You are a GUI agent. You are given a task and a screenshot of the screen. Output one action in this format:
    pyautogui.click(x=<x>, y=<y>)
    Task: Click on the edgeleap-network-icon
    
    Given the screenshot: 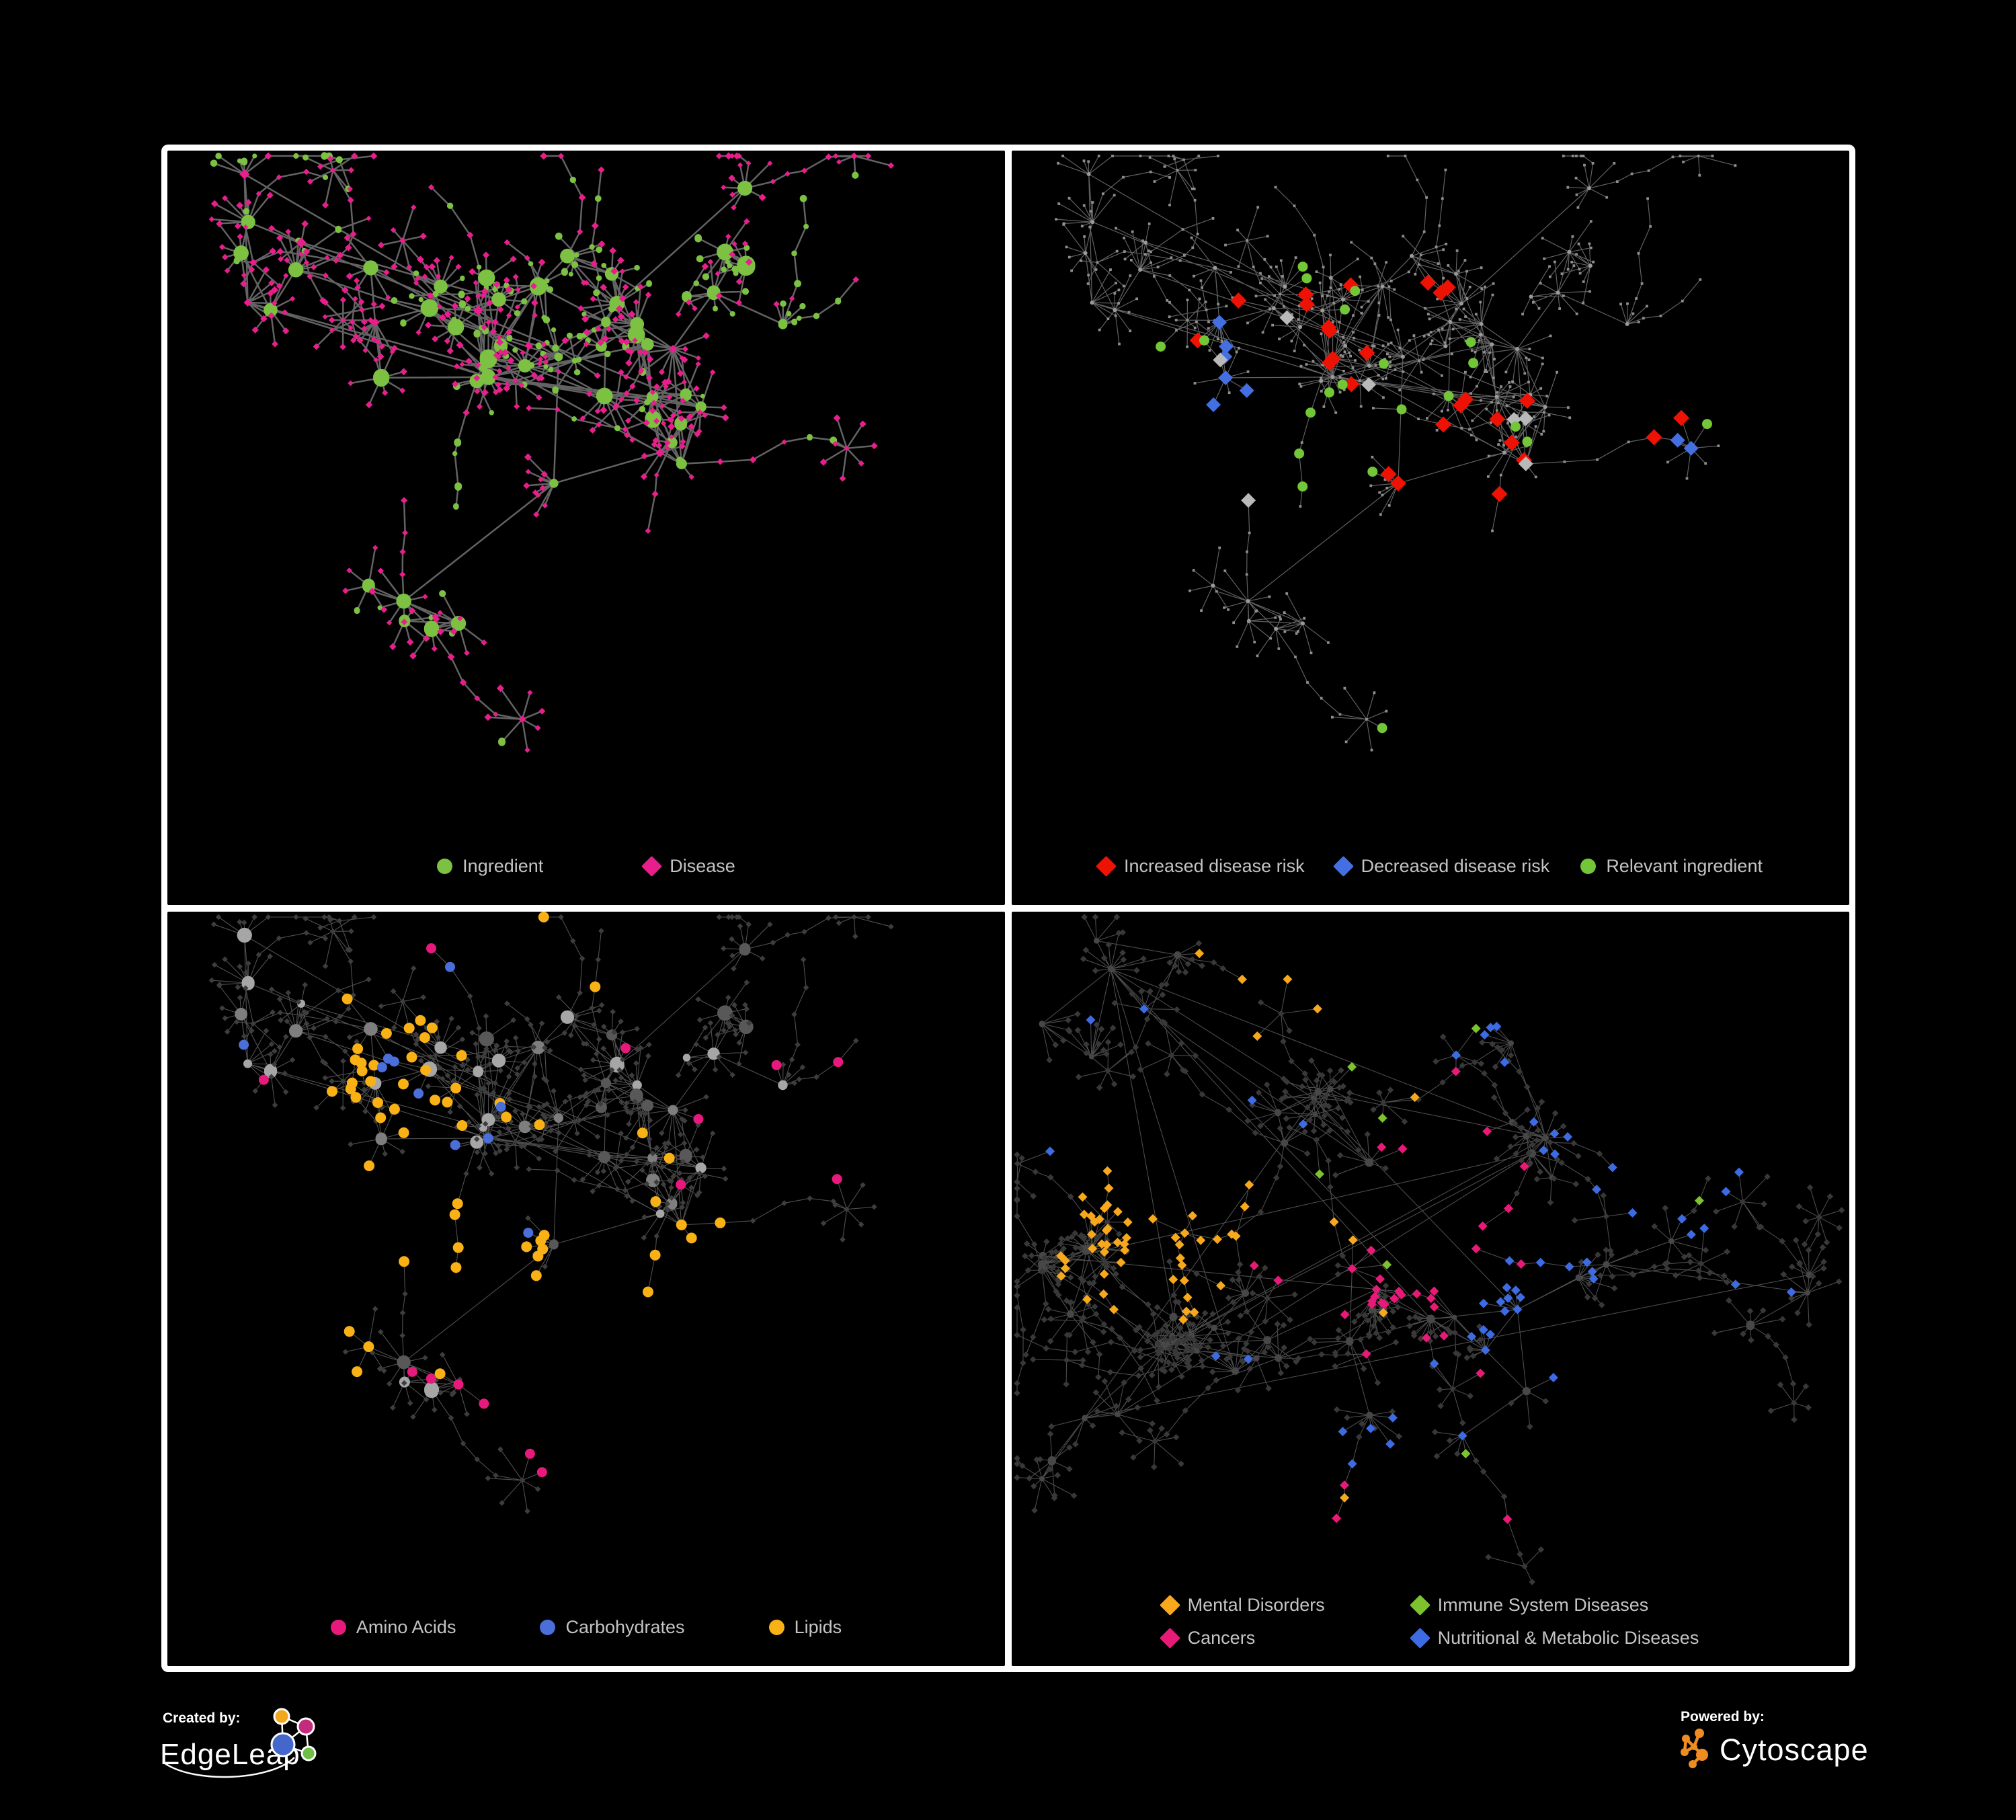 What is the action you would take?
    pyautogui.click(x=240, y=1743)
    